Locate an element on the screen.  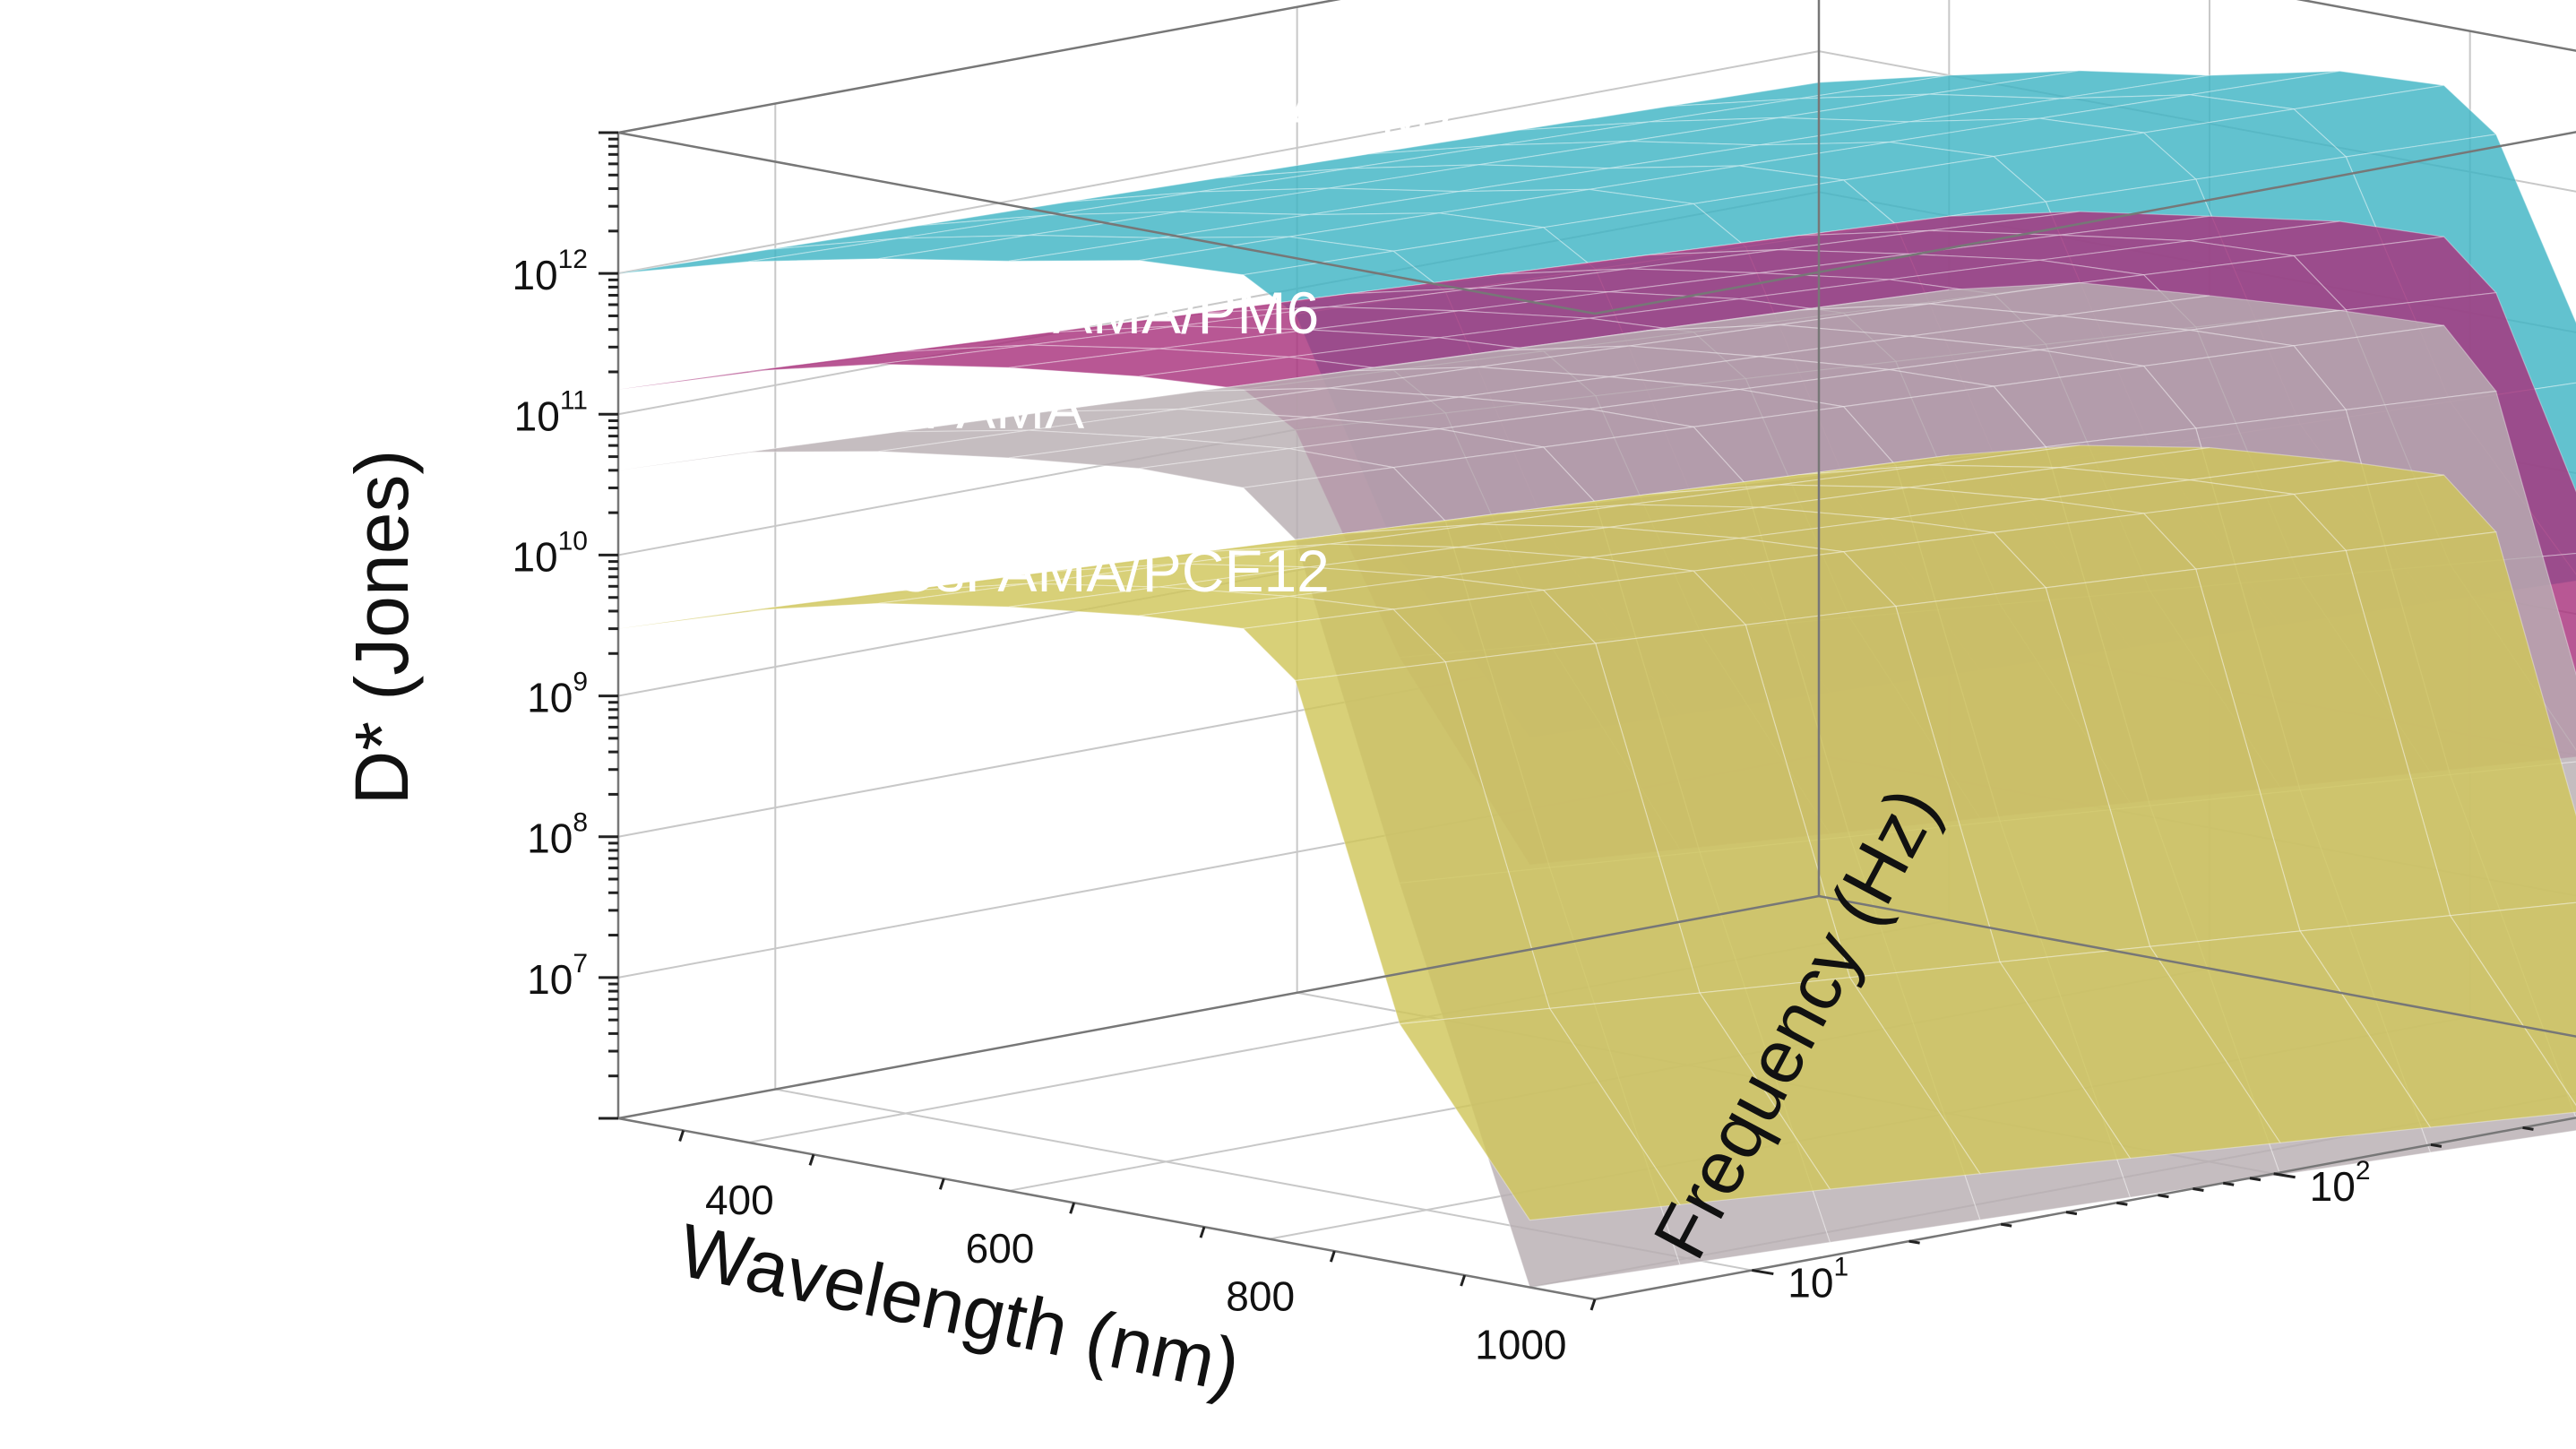
series-label: CsFAMA/PCE12 is located at coordinates (1111, 571).